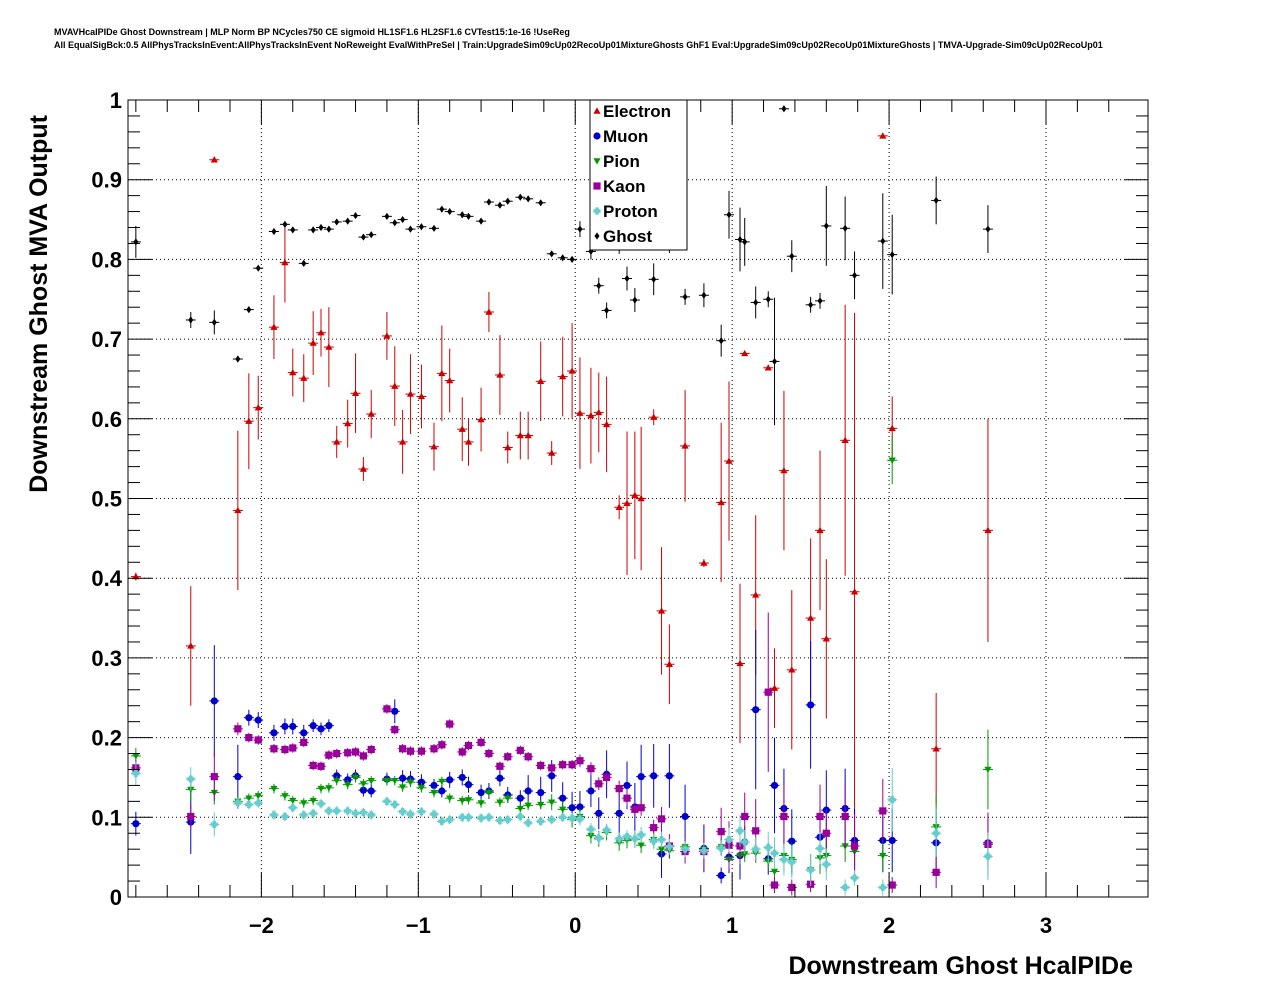  Describe the element at coordinates (621, 161) in the screenshot. I see `legend-label-pion: Pion` at that location.